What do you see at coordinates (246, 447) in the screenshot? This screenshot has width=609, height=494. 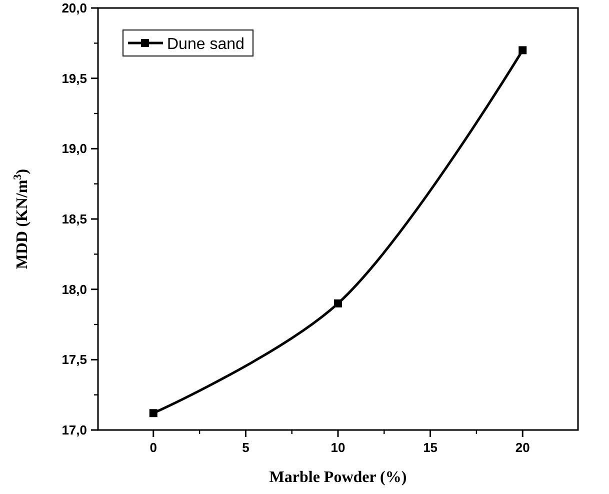 I see `x-tick-label: 5` at bounding box center [246, 447].